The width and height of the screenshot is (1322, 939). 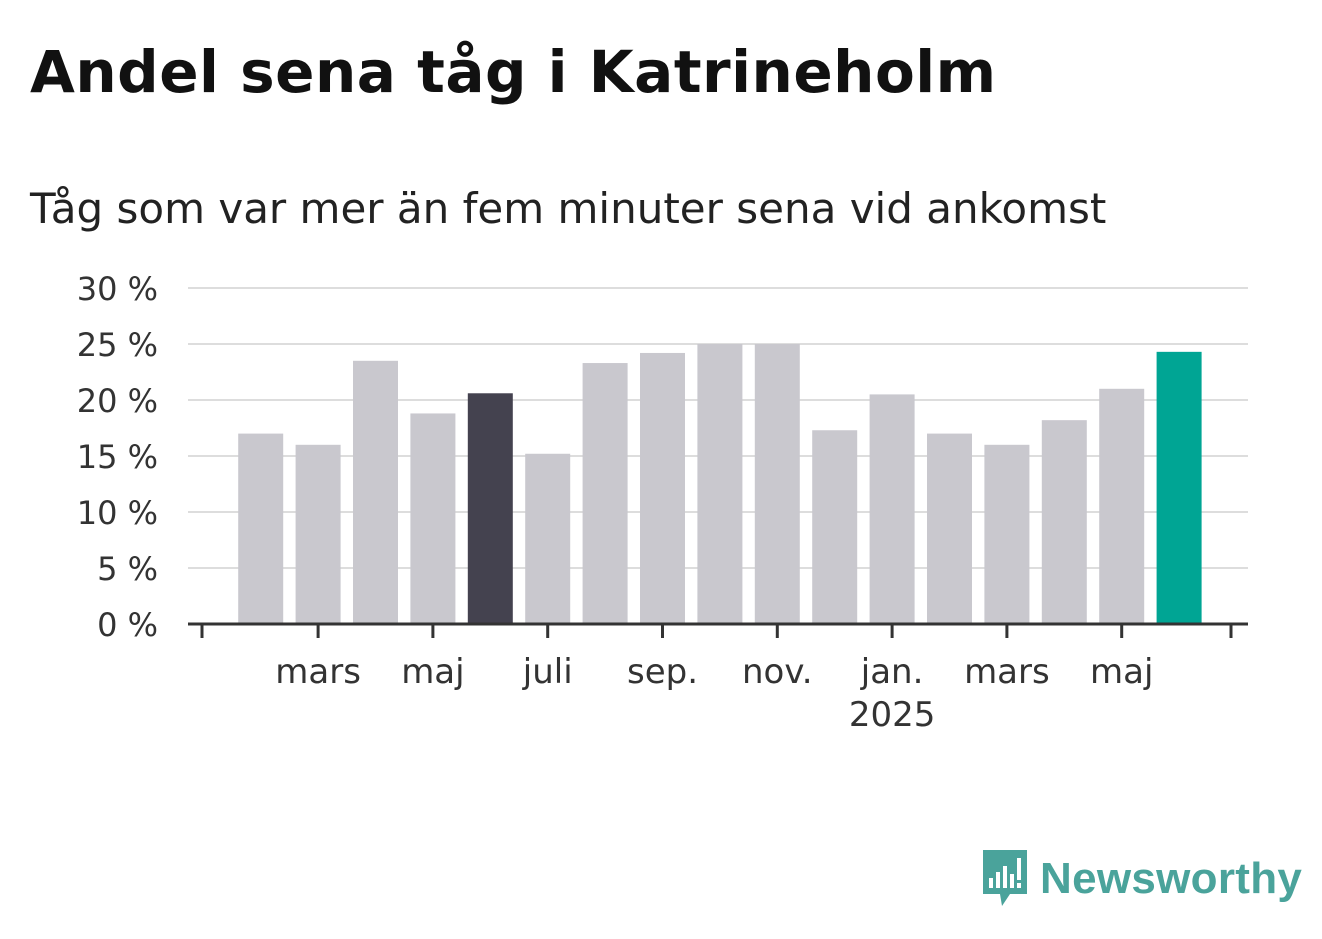 What do you see at coordinates (777, 672) in the screenshot?
I see `x-tick-label: nov.` at bounding box center [777, 672].